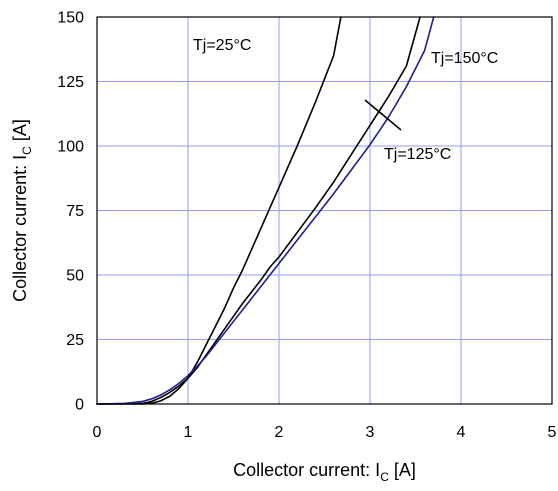 This screenshot has height=491, width=558. I want to click on y-tick-label-5: 125, so click(70, 82).